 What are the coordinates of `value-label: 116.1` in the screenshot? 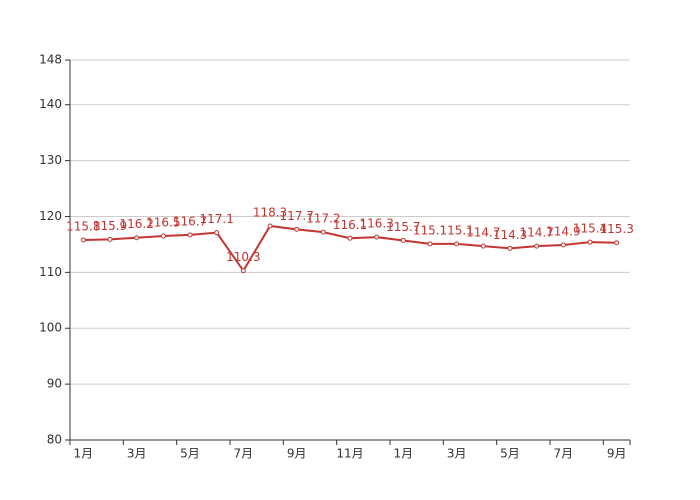 It's located at (350, 225).